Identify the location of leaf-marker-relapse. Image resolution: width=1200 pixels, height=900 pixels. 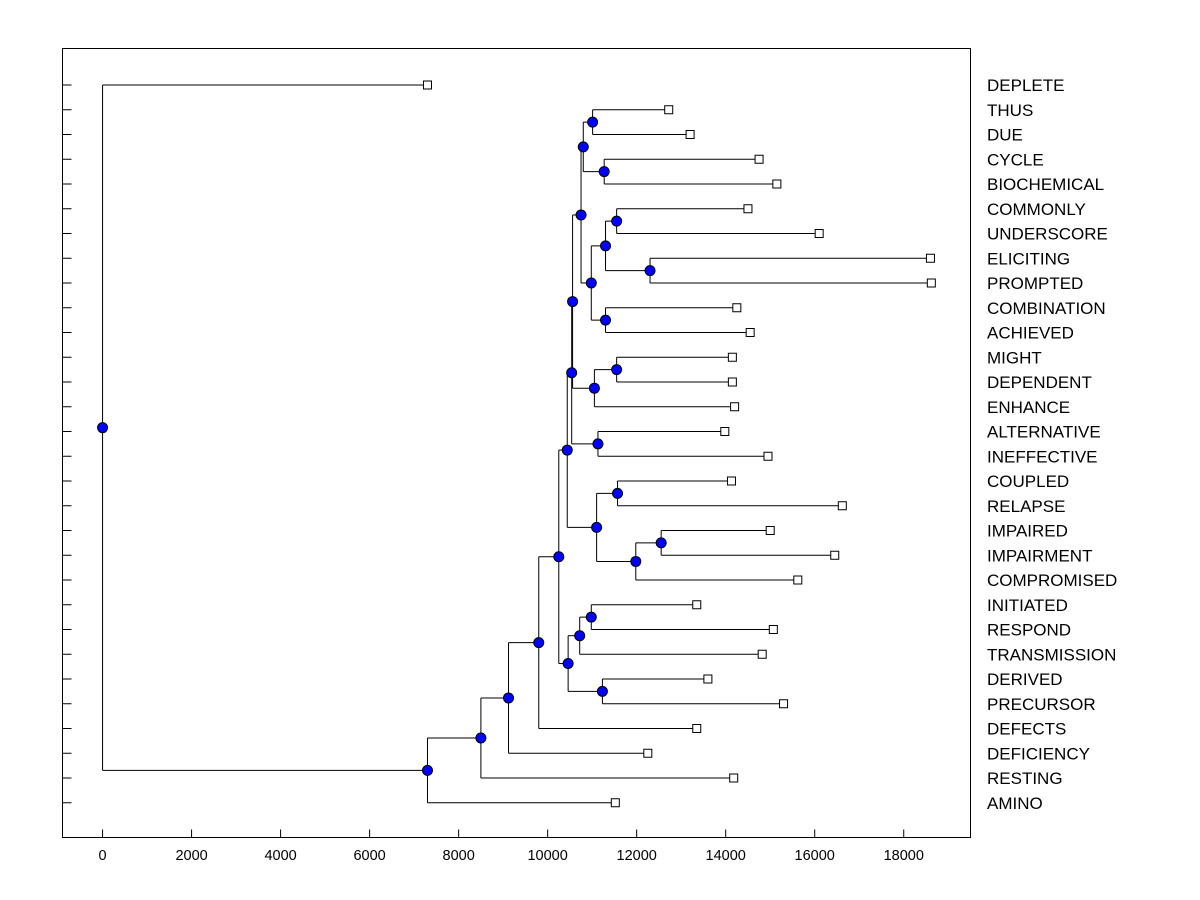
(842, 506).